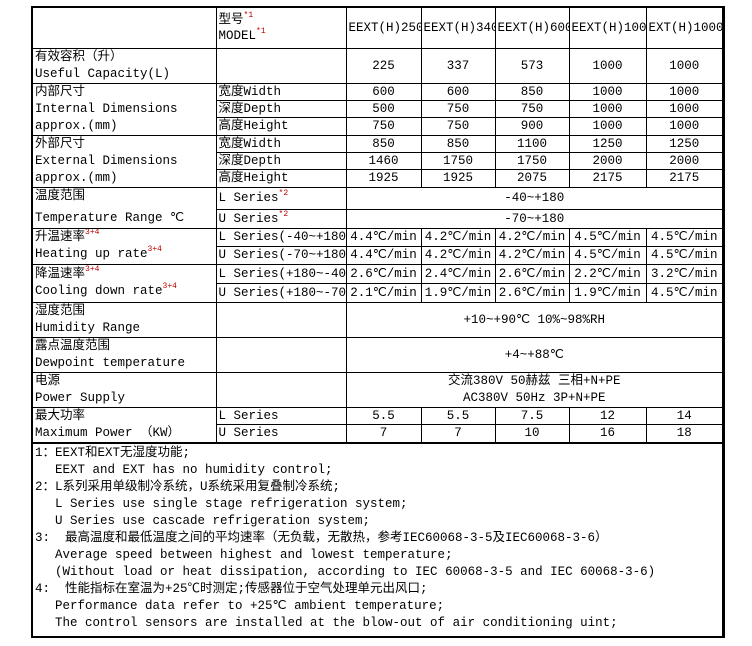 The image size is (752, 646). I want to click on external-label: 外部尺寸 External Dimensions approx.(mm), so click(125, 161).